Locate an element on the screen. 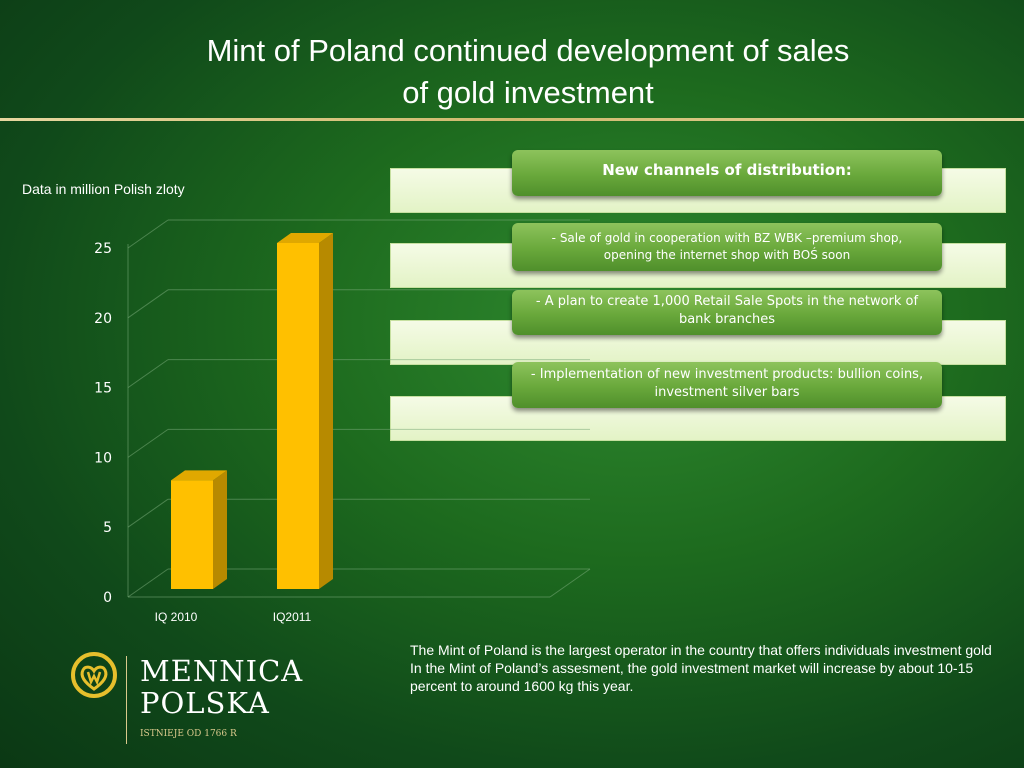 Image resolution: width=1024 pixels, height=768 pixels. x-tick-label: IQ 2010 is located at coordinates (176, 617).